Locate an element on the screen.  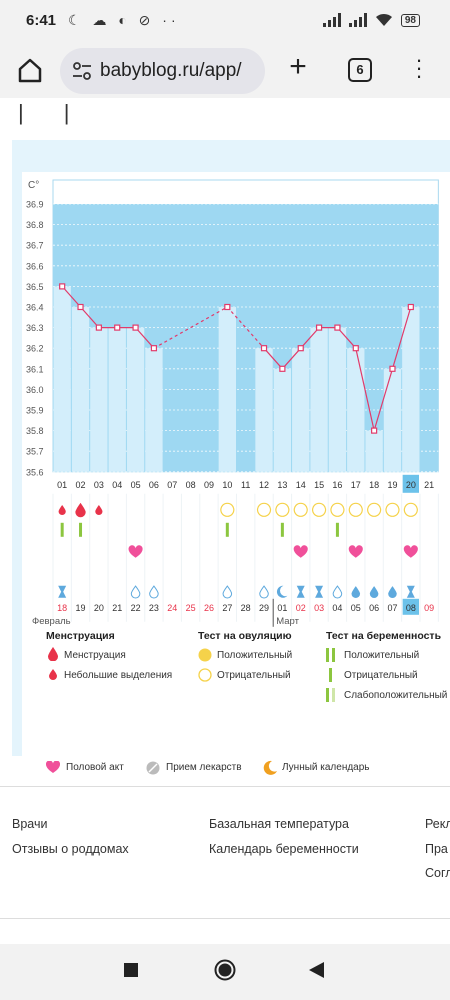
footer-link-agreement: Согл is located at coordinates (437, 873).